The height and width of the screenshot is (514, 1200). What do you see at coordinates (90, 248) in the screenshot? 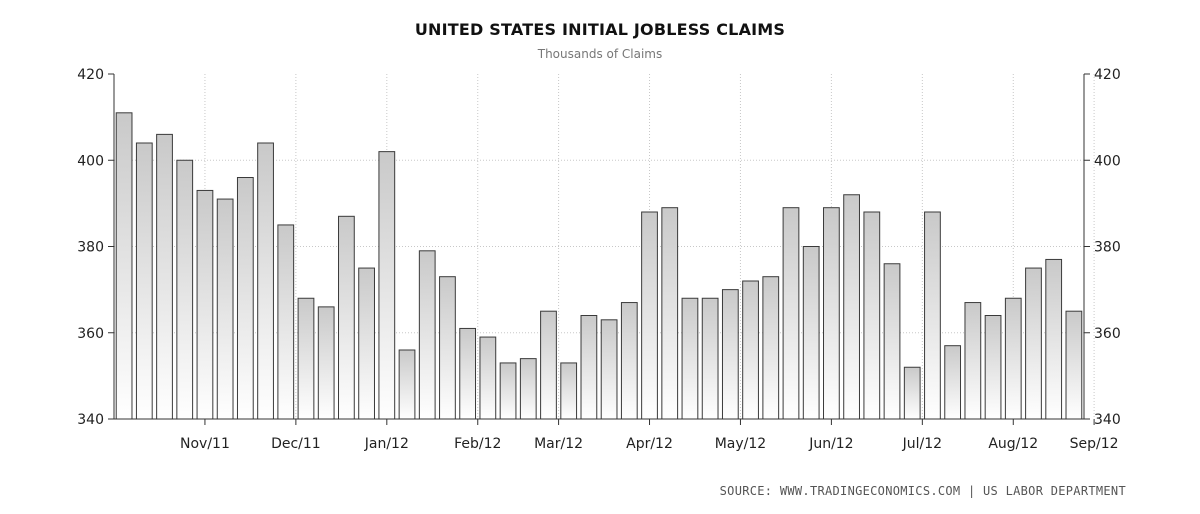
I see `y-tick-label-left: 380` at bounding box center [90, 248].